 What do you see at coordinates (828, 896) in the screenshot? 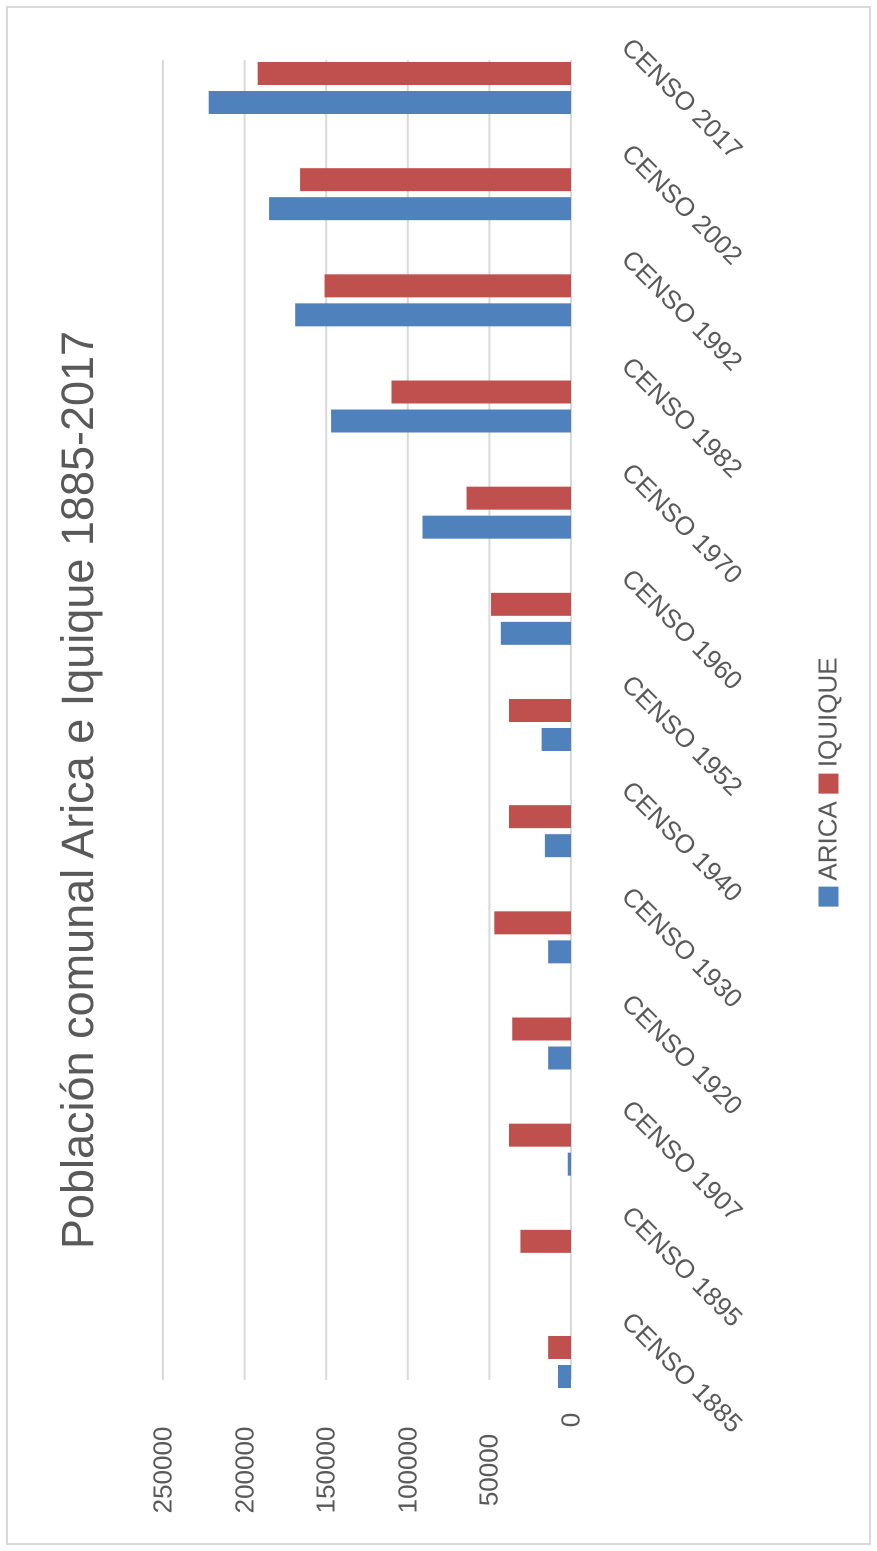
I see `legend-swatch-arica` at bounding box center [828, 896].